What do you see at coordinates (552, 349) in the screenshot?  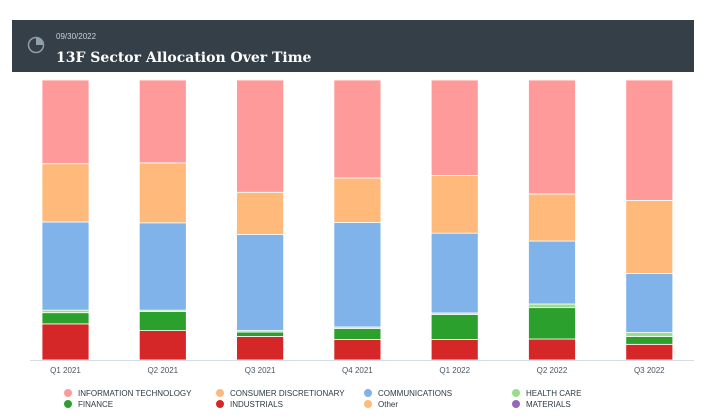 I see `bar-q2-2022-industrials` at bounding box center [552, 349].